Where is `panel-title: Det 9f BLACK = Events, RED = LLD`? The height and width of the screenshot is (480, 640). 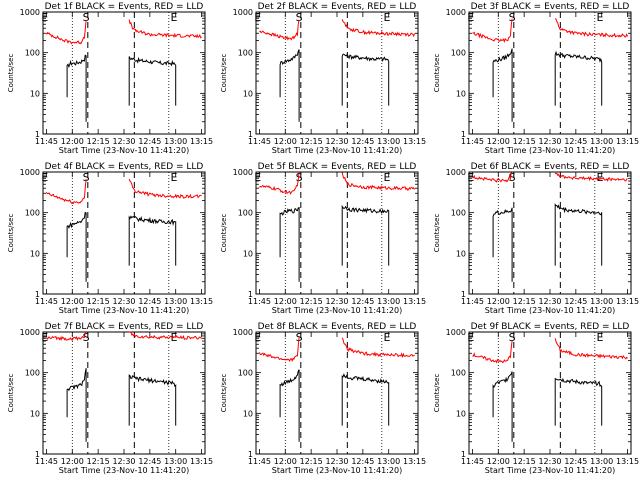
panel-title: Det 9f BLACK = Events, RED = LLD is located at coordinates (550, 327).